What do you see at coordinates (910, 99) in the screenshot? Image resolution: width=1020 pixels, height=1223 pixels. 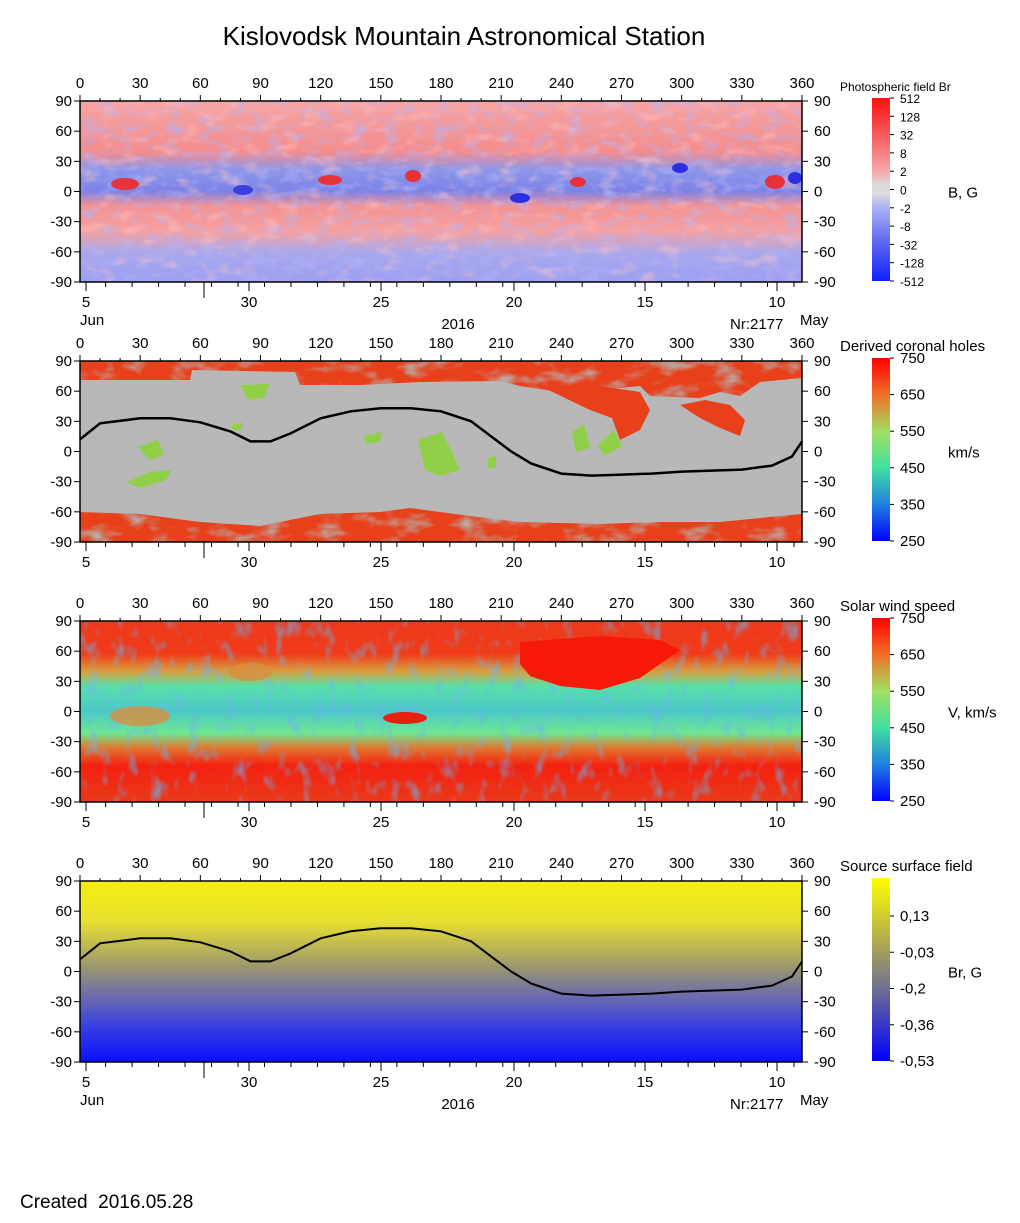 I see `colorbar-tick-label: 512` at bounding box center [910, 99].